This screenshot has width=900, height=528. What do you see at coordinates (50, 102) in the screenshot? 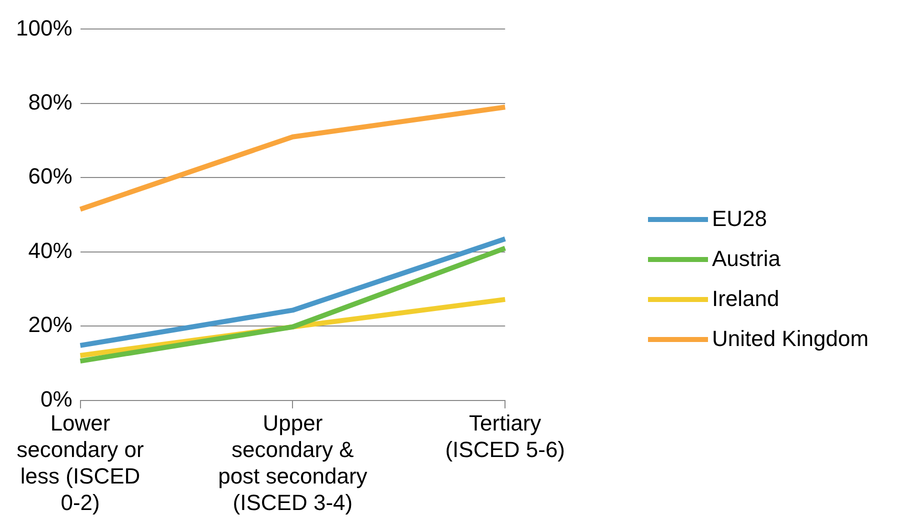
I see `y-tick-label: 80%` at bounding box center [50, 102].